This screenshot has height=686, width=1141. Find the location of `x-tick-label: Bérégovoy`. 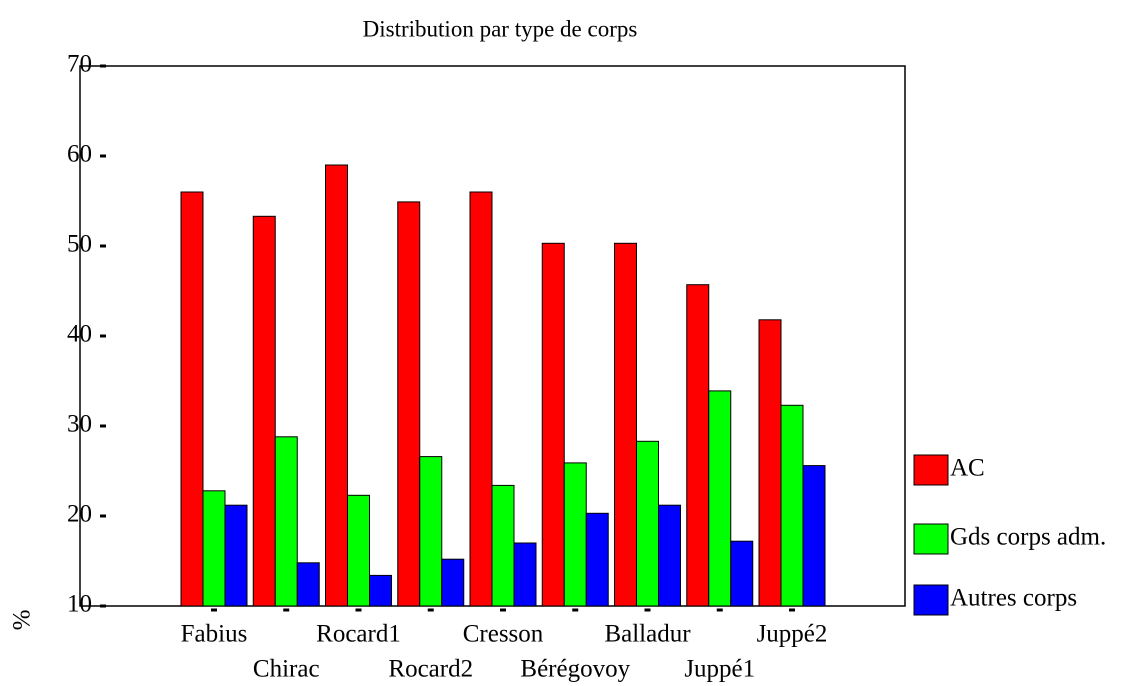

x-tick-label: Bérégovoy is located at coordinates (575, 669).